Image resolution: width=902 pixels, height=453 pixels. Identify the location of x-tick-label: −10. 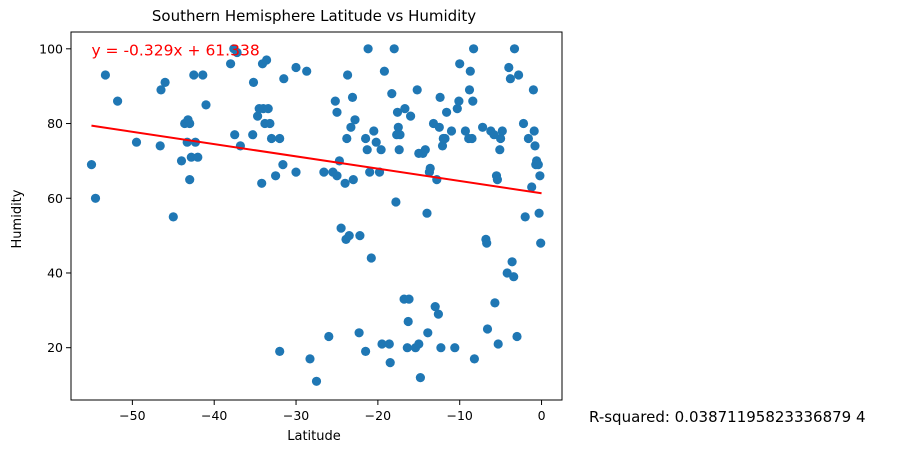
(460, 415).